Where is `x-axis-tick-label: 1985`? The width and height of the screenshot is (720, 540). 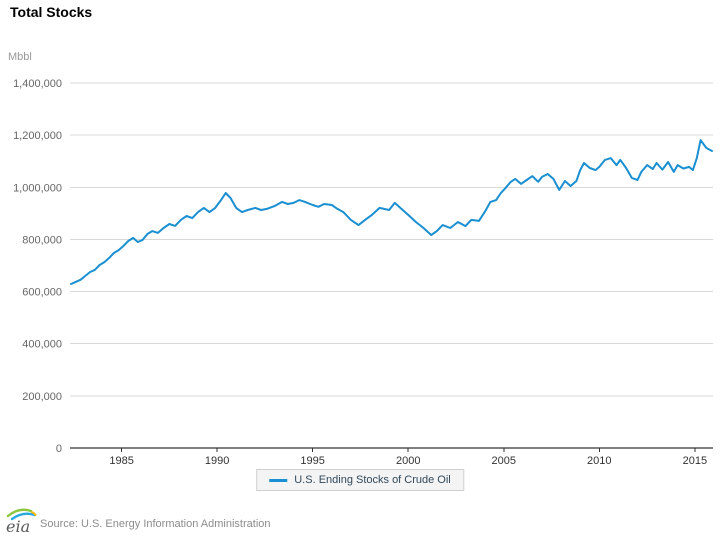
x-axis-tick-label: 1985 is located at coordinates (121, 461).